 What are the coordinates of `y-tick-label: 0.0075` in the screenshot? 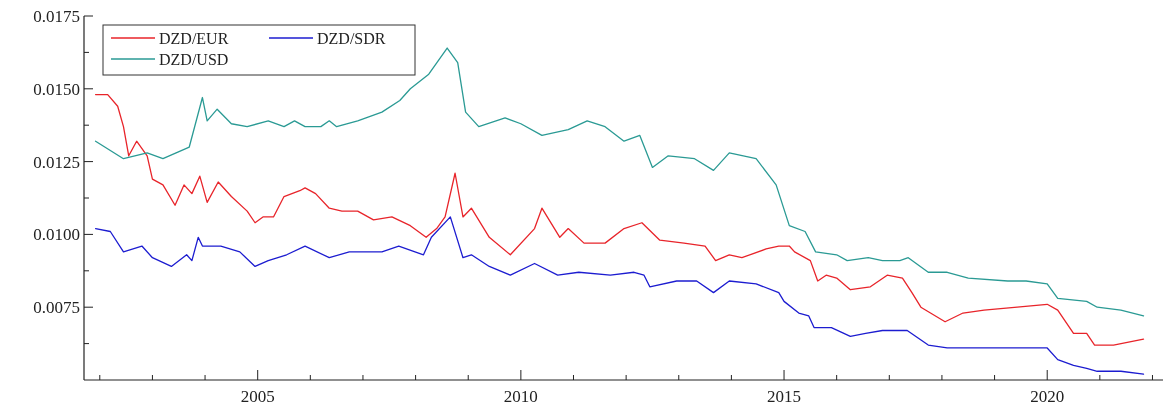 It's located at (56, 308).